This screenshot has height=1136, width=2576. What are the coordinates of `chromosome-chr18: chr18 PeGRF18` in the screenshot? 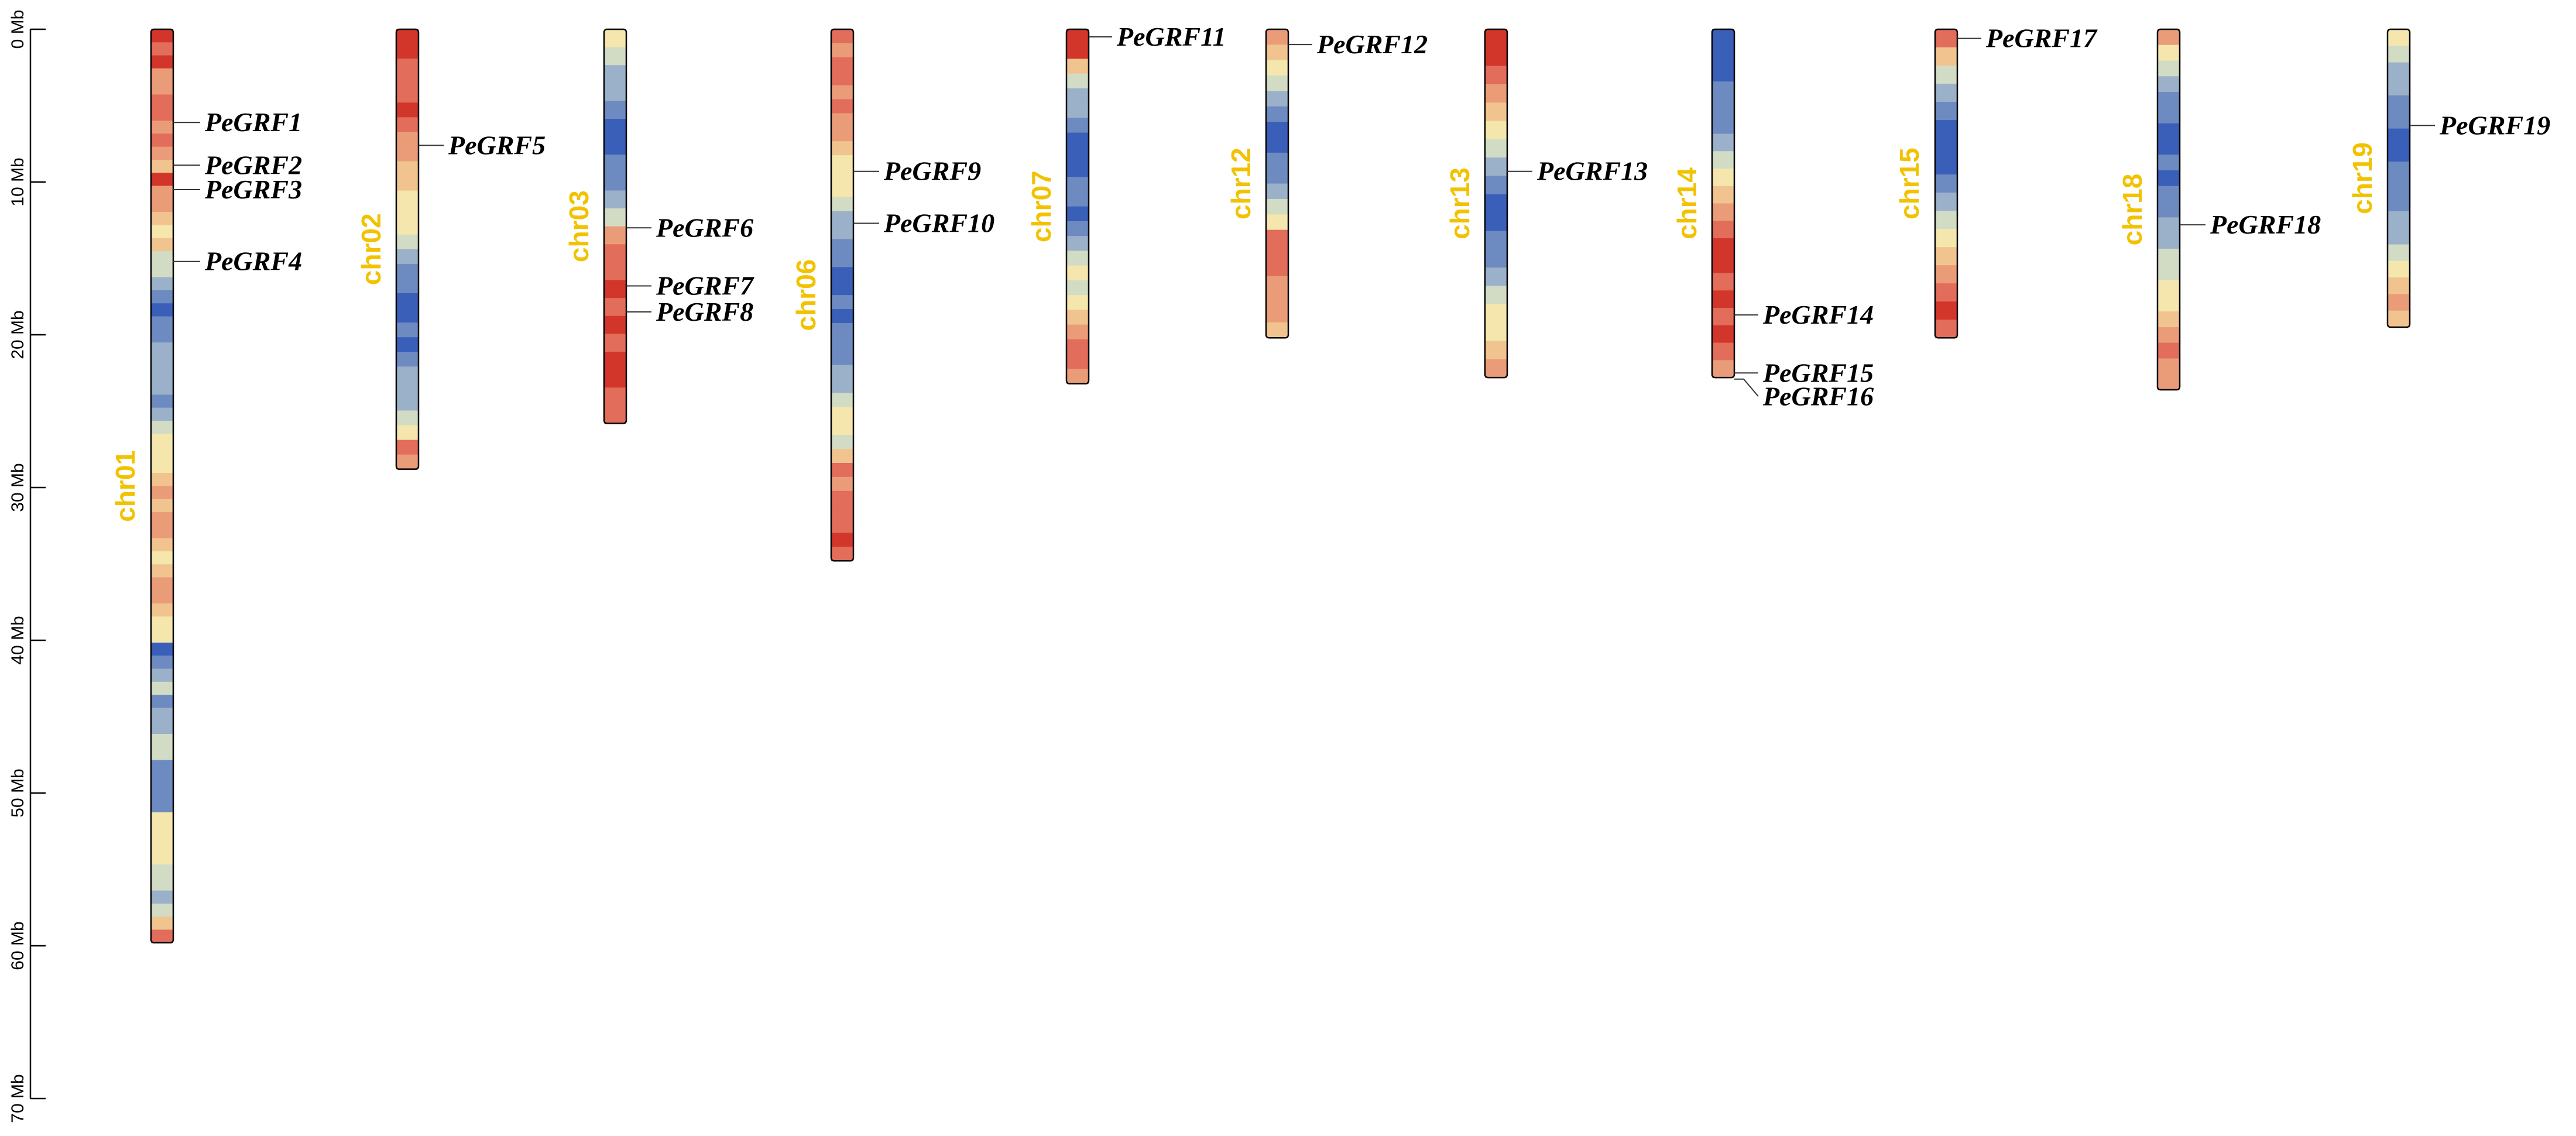 It's located at (2219, 209).